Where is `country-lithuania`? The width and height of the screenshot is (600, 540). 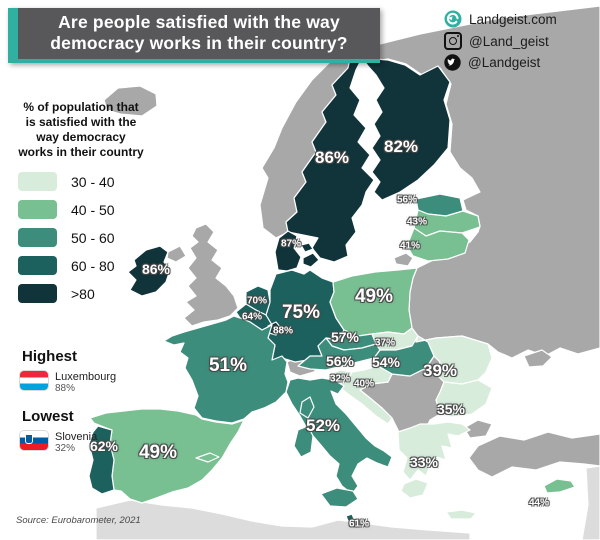 country-lithuania is located at coordinates (438, 244).